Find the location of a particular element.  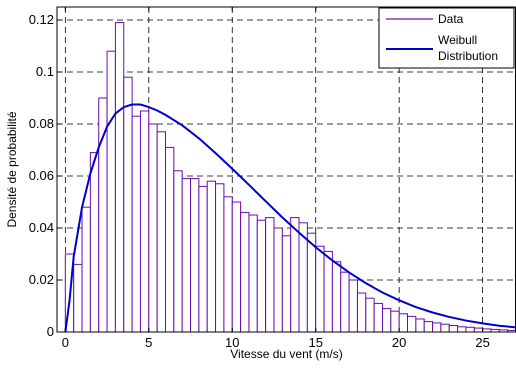

legend: Data Weibull Distribution is located at coordinates (446, 38).